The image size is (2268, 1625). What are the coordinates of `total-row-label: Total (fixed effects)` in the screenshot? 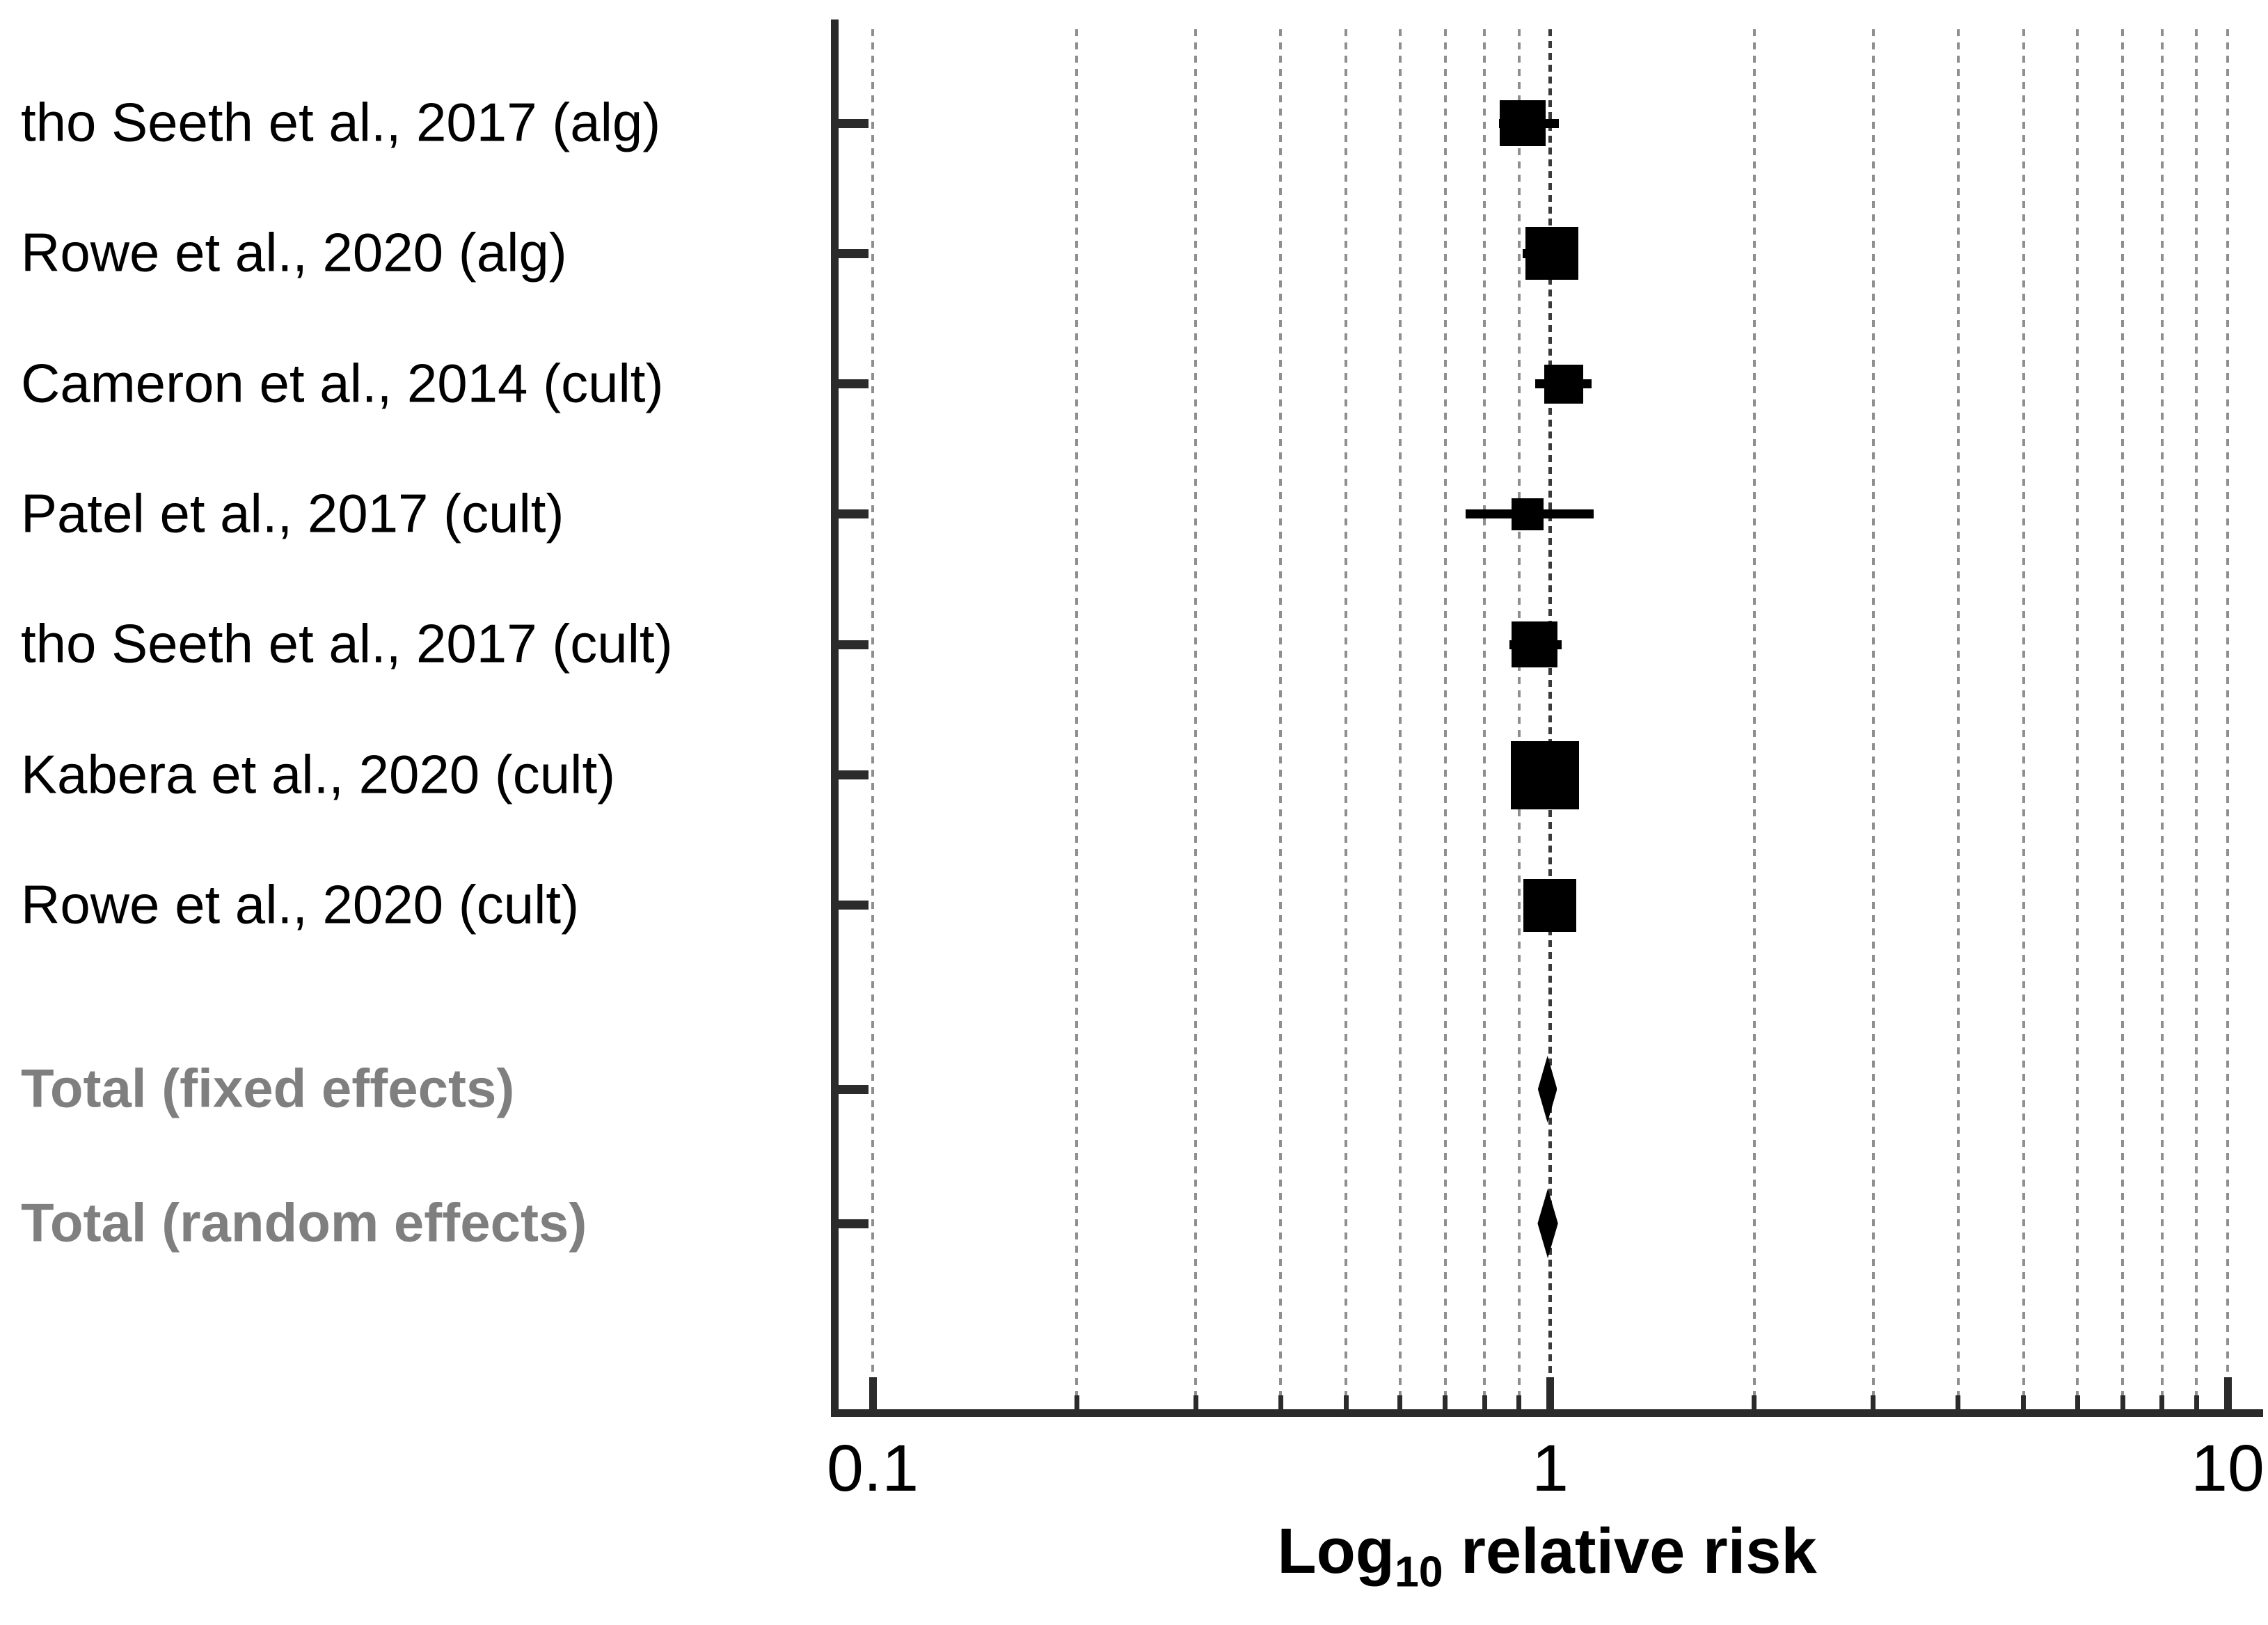 It's located at (268, 1088).